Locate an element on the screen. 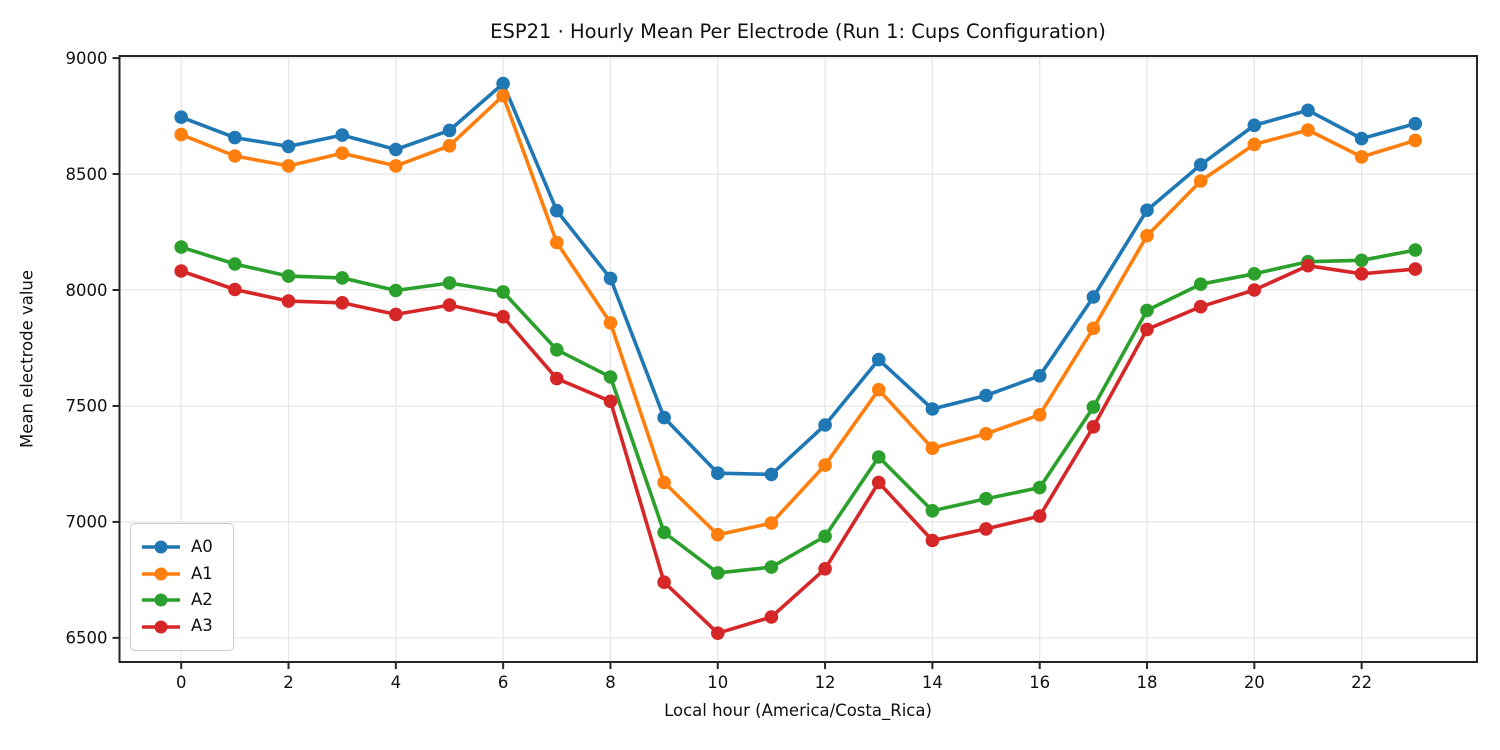 The height and width of the screenshot is (750, 1500). y-axis-label: Mean electrode value is located at coordinates (27, 359).